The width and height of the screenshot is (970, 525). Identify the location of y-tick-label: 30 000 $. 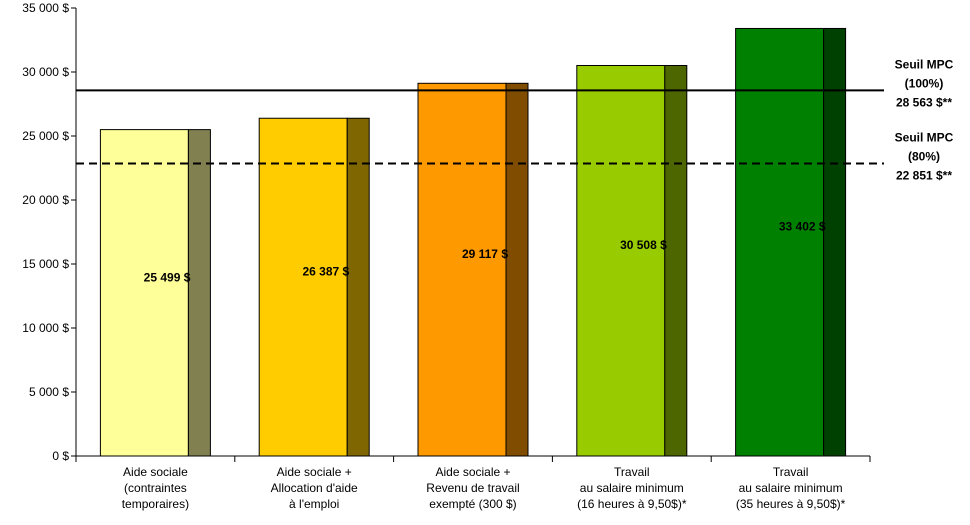
(45, 72).